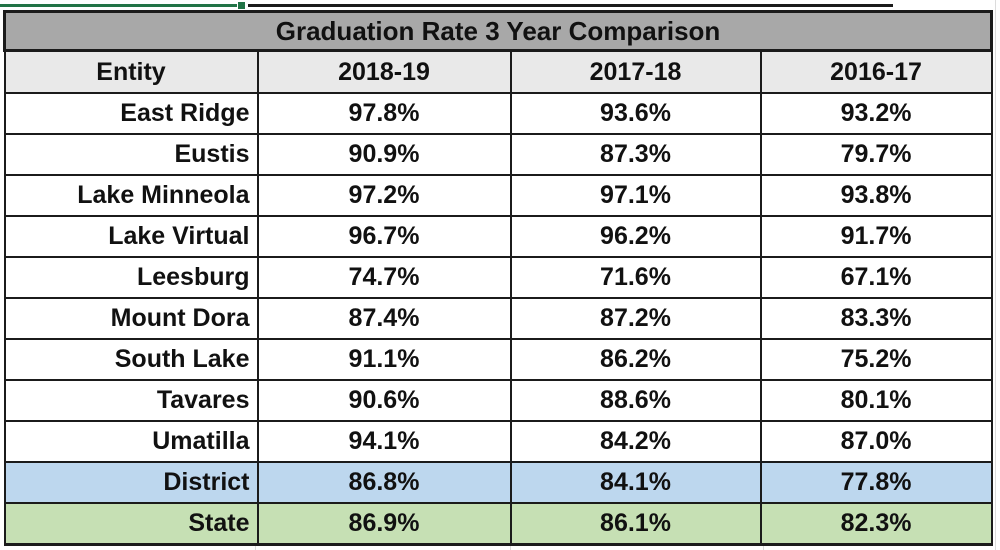 The width and height of the screenshot is (1000, 550). Describe the element at coordinates (635, 113) in the screenshot. I see `value-cell: 93.6%` at that location.